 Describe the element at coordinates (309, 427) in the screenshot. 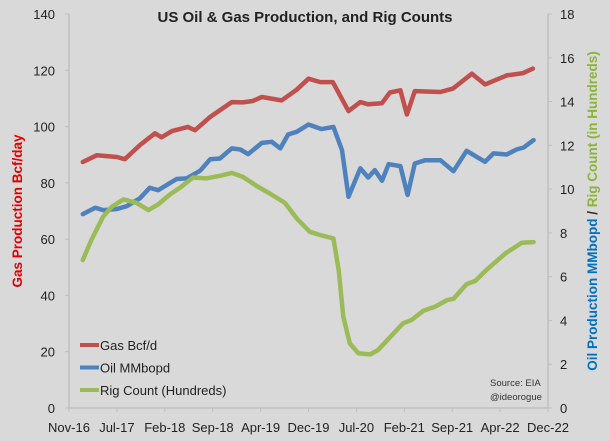

I see `x-tick-label: Dec-19` at that location.